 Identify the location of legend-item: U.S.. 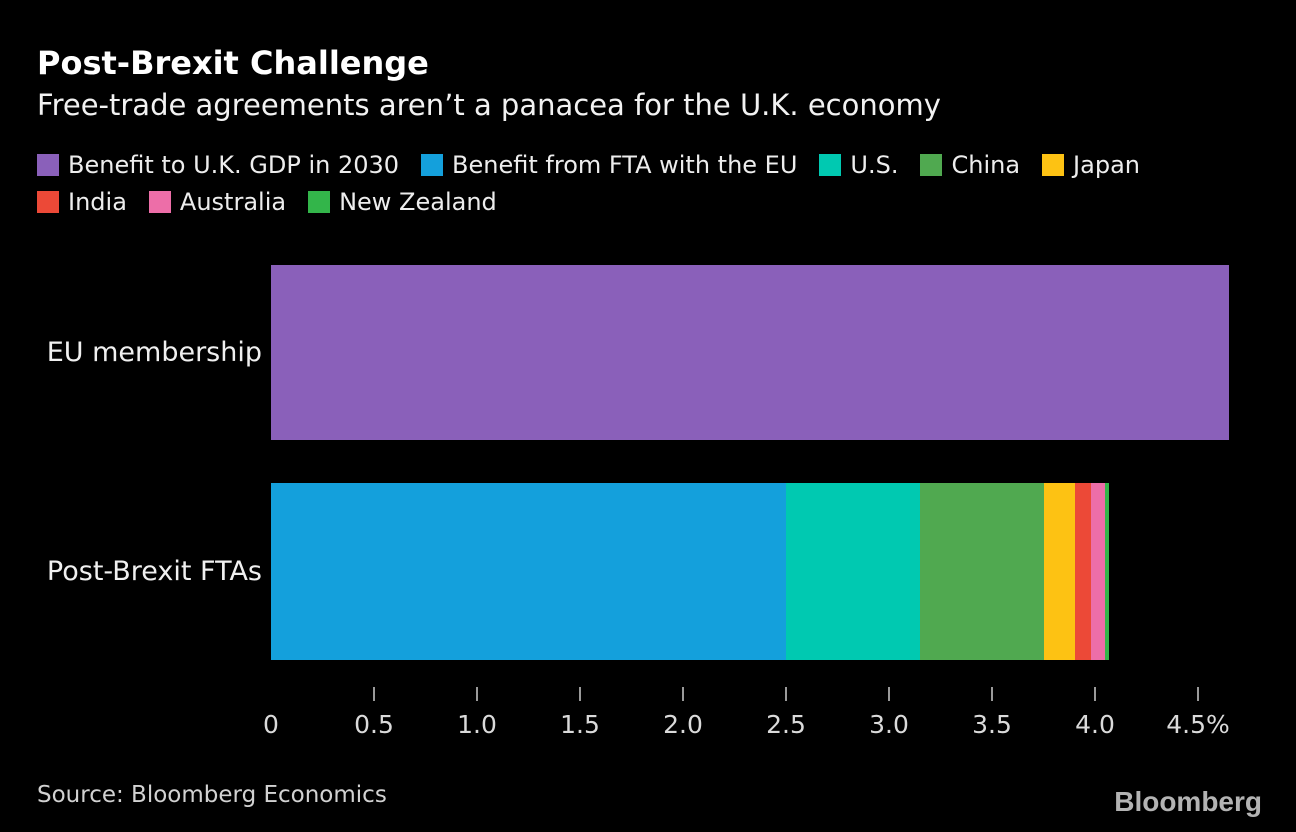
(858, 165).